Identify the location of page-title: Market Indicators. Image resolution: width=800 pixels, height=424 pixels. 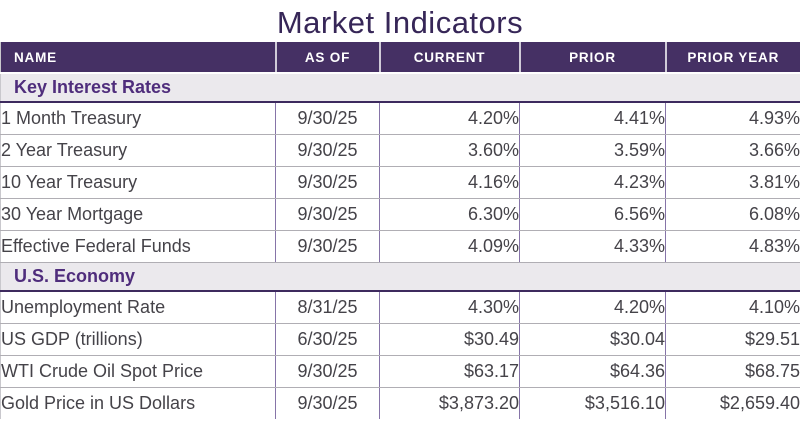
(400, 22).